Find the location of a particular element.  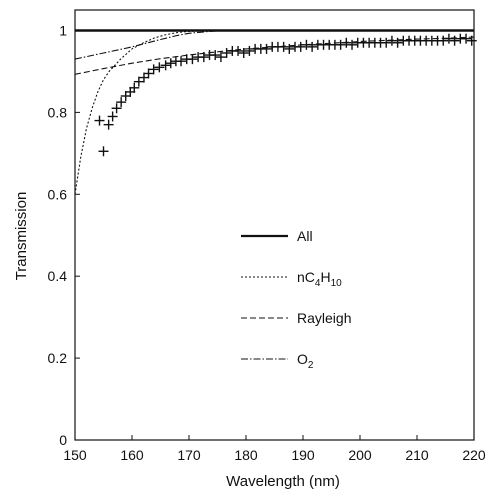

legend-label-rayleigh: Rayleigh is located at coordinates (324, 318).